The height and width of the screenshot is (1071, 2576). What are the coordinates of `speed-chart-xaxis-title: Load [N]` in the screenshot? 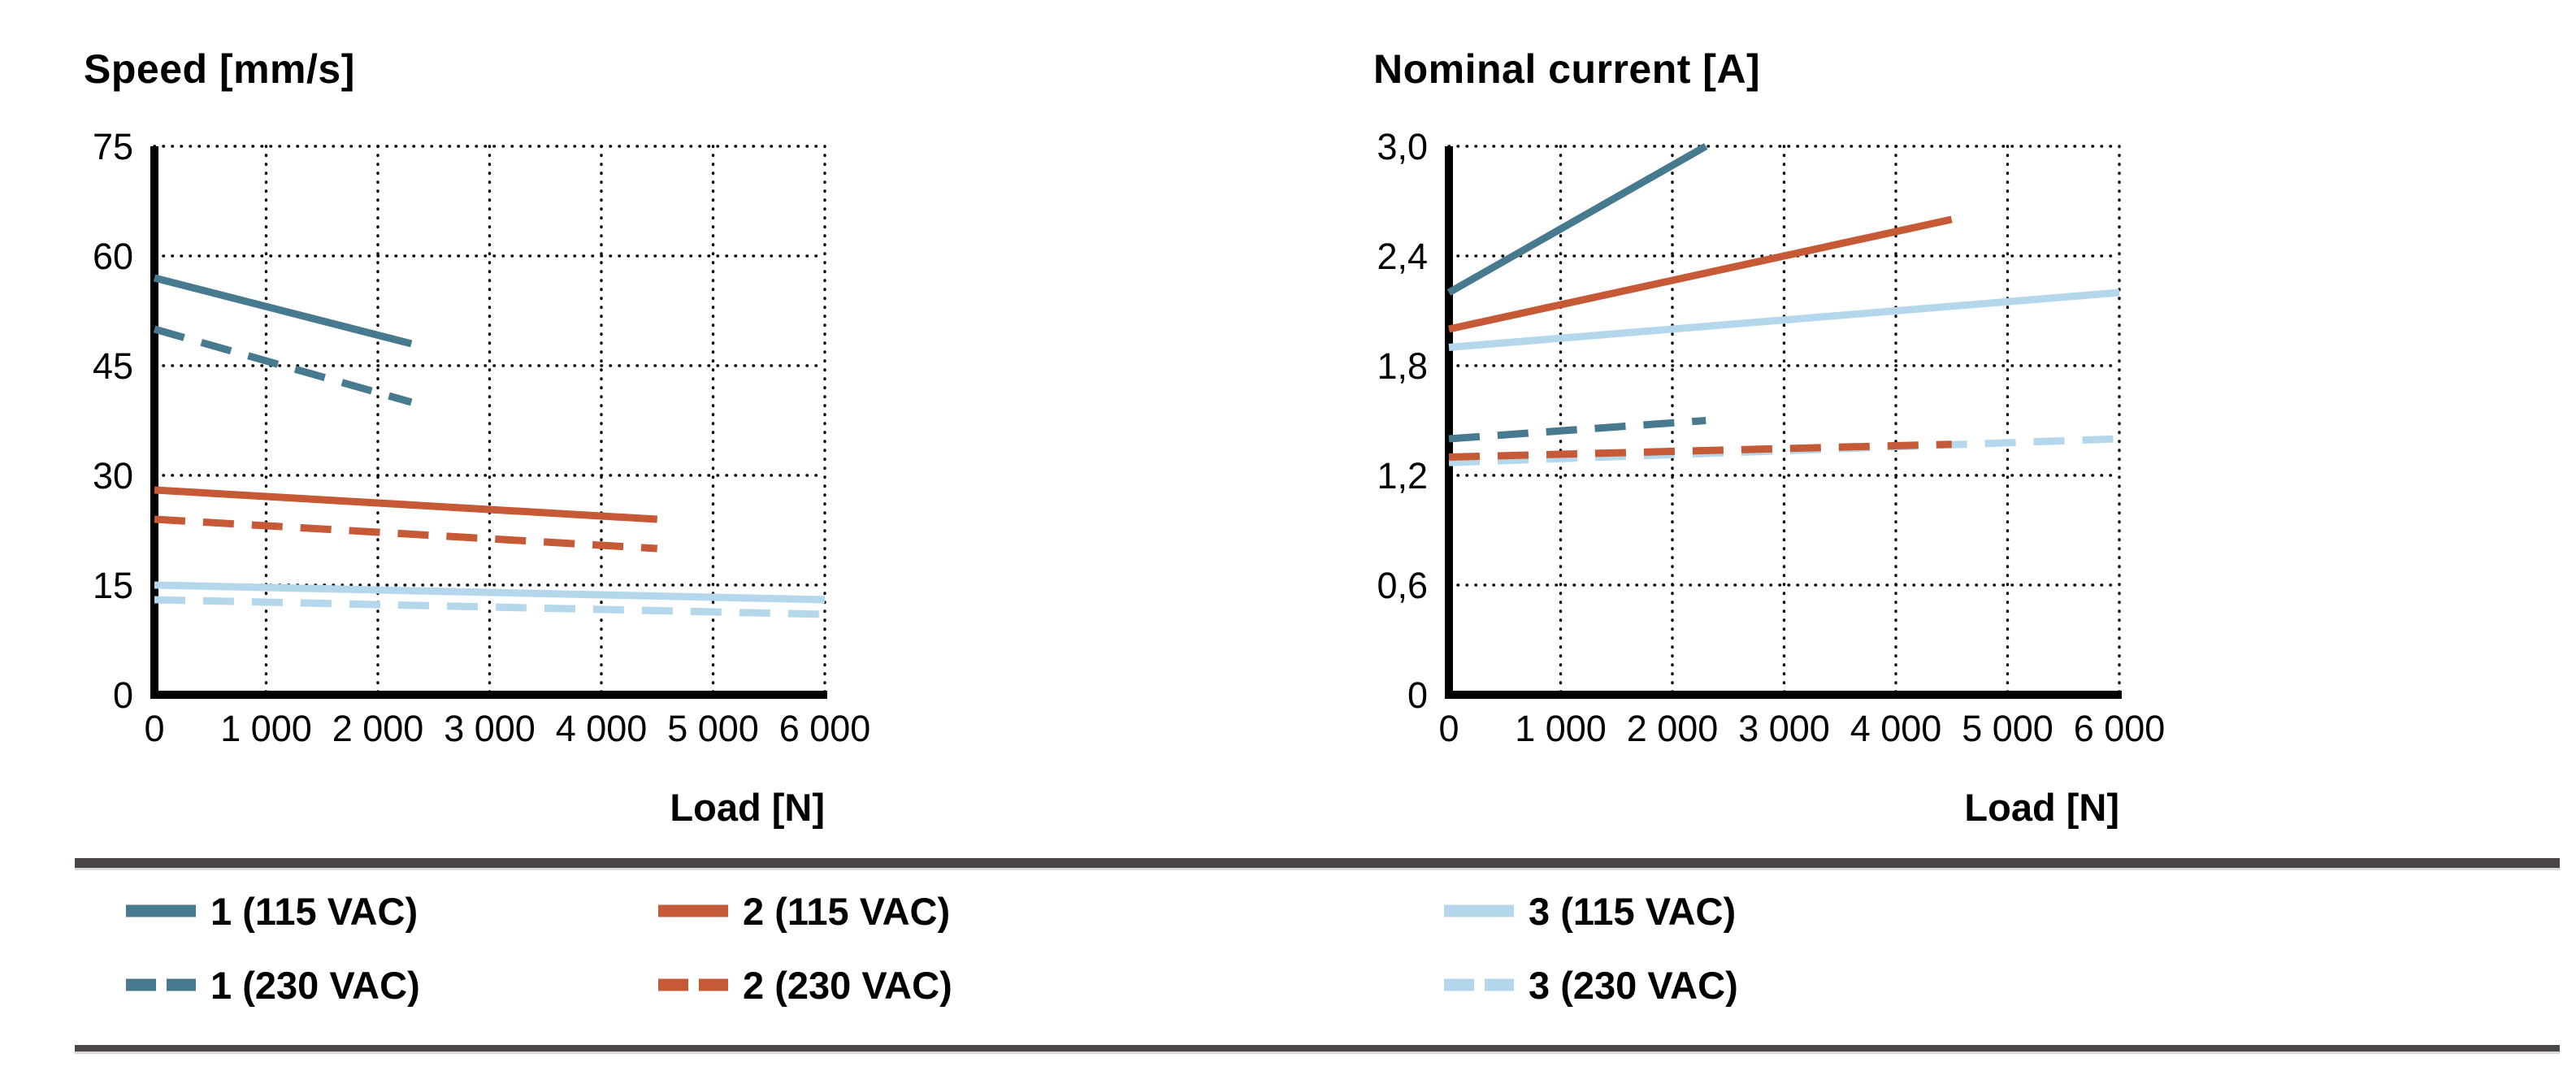 It's located at (747, 807).